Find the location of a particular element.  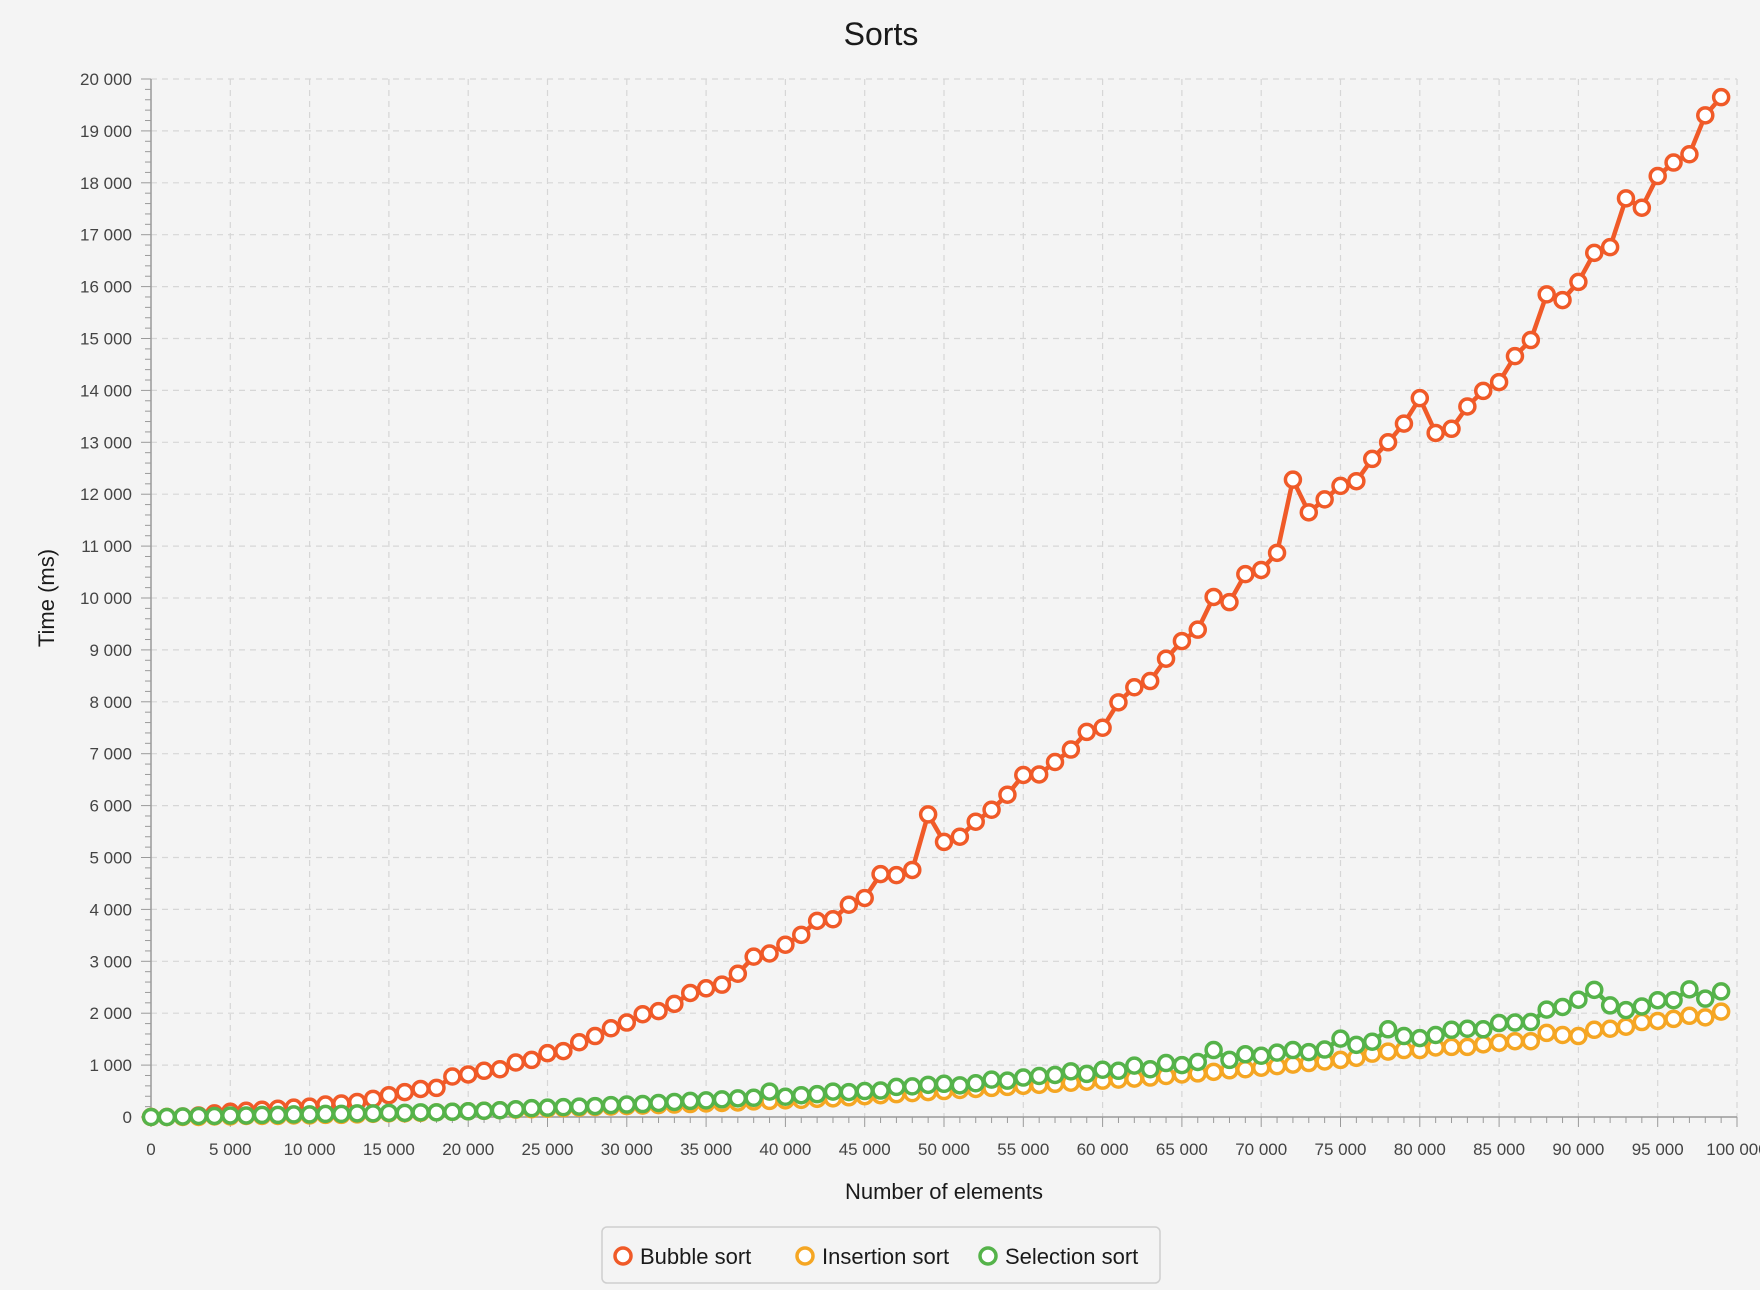

y-tick-label: 1 000 is located at coordinates (110, 1065).